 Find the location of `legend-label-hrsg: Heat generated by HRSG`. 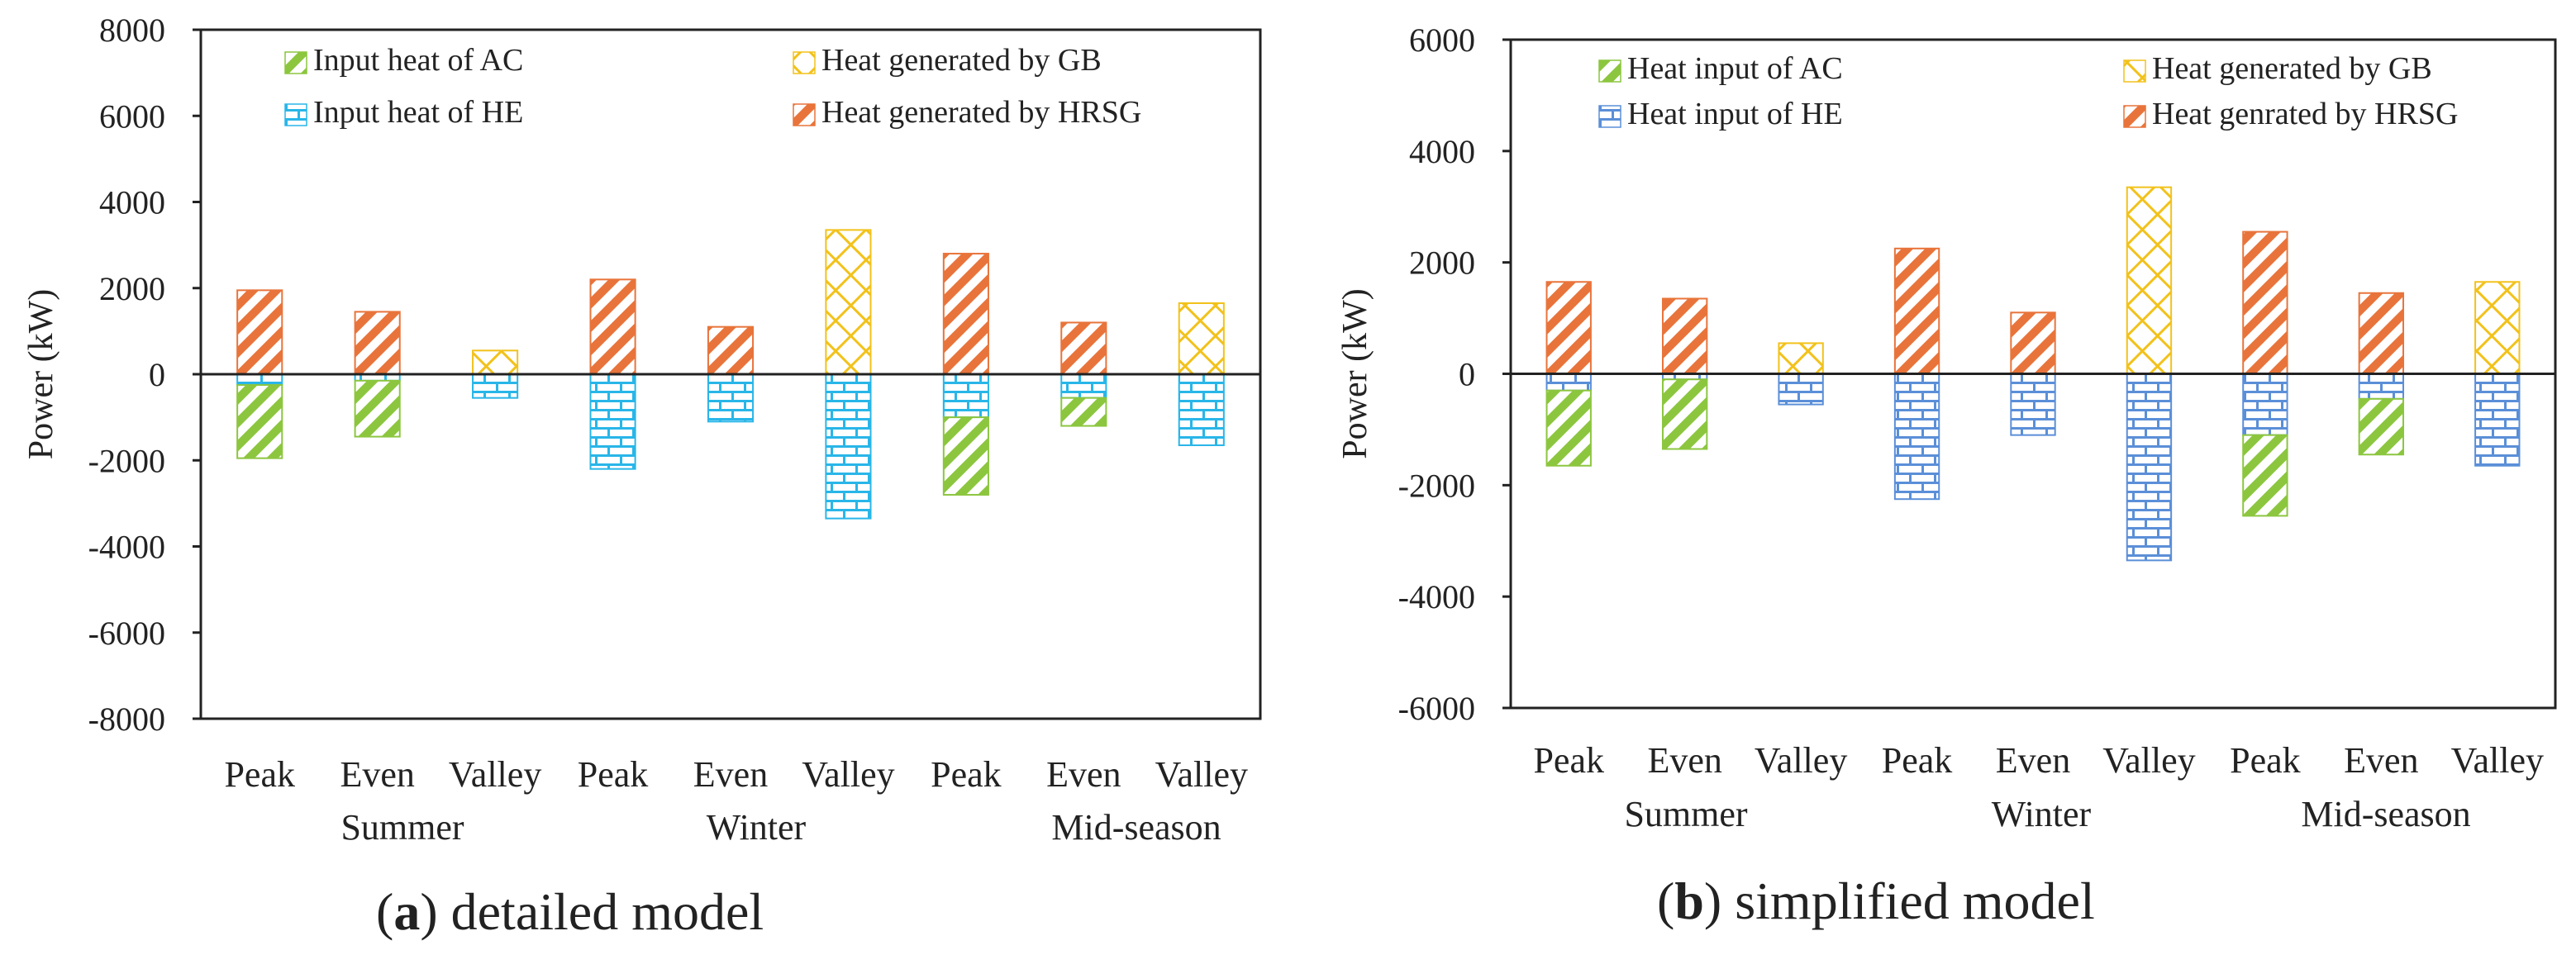

legend-label-hrsg: Heat generated by HRSG is located at coordinates (981, 112).